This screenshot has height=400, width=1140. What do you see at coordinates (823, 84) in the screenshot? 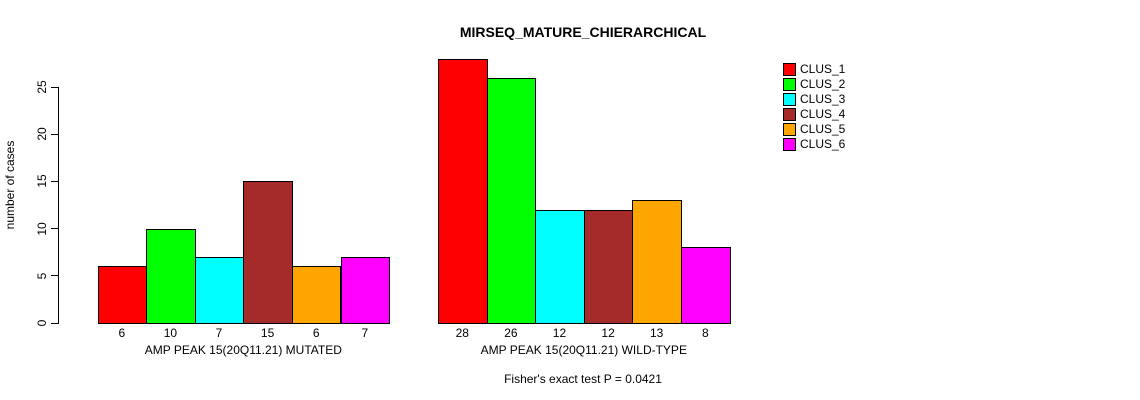
I see `legend-label-CLUS_2: CLUS_2` at bounding box center [823, 84].